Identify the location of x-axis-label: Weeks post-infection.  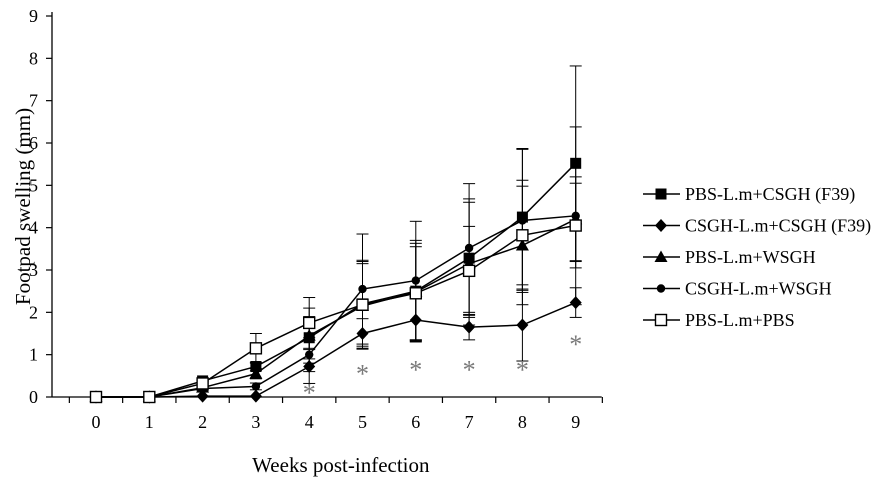
(341, 465).